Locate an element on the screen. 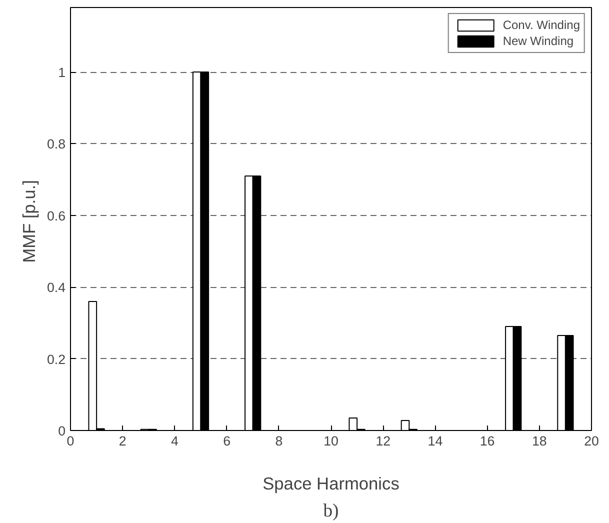  y-tick-label: 1 is located at coordinates (62, 72).